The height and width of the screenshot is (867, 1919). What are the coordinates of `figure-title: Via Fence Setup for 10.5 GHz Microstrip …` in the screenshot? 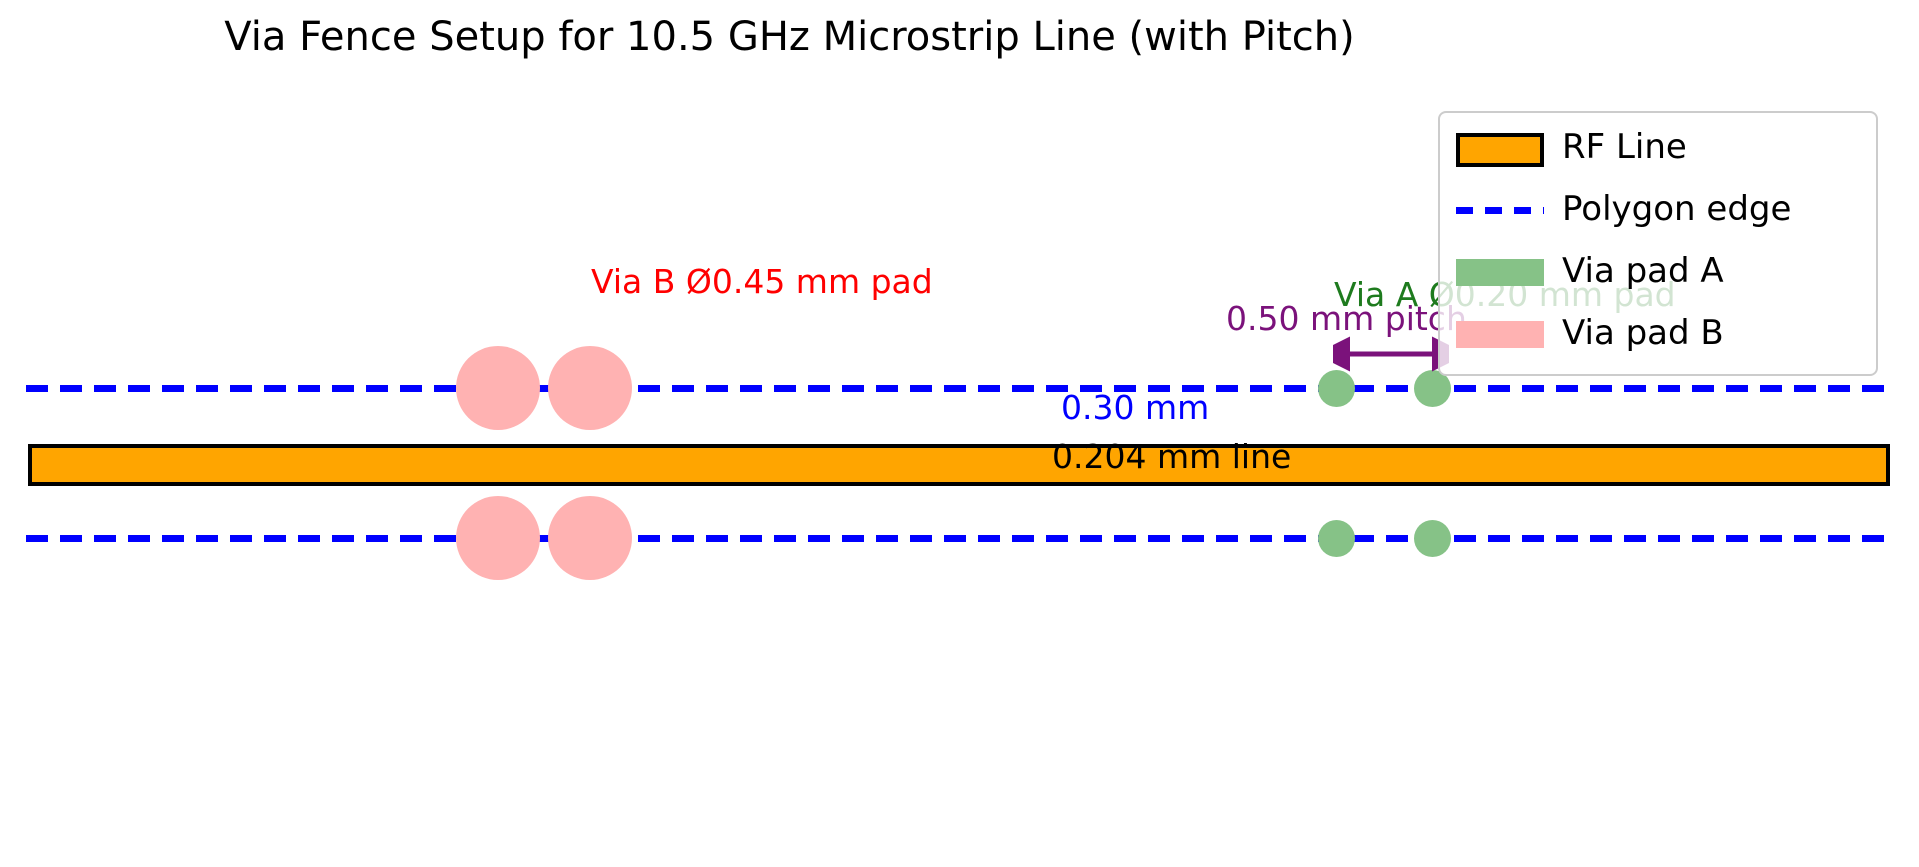 It's located at (959, 37).